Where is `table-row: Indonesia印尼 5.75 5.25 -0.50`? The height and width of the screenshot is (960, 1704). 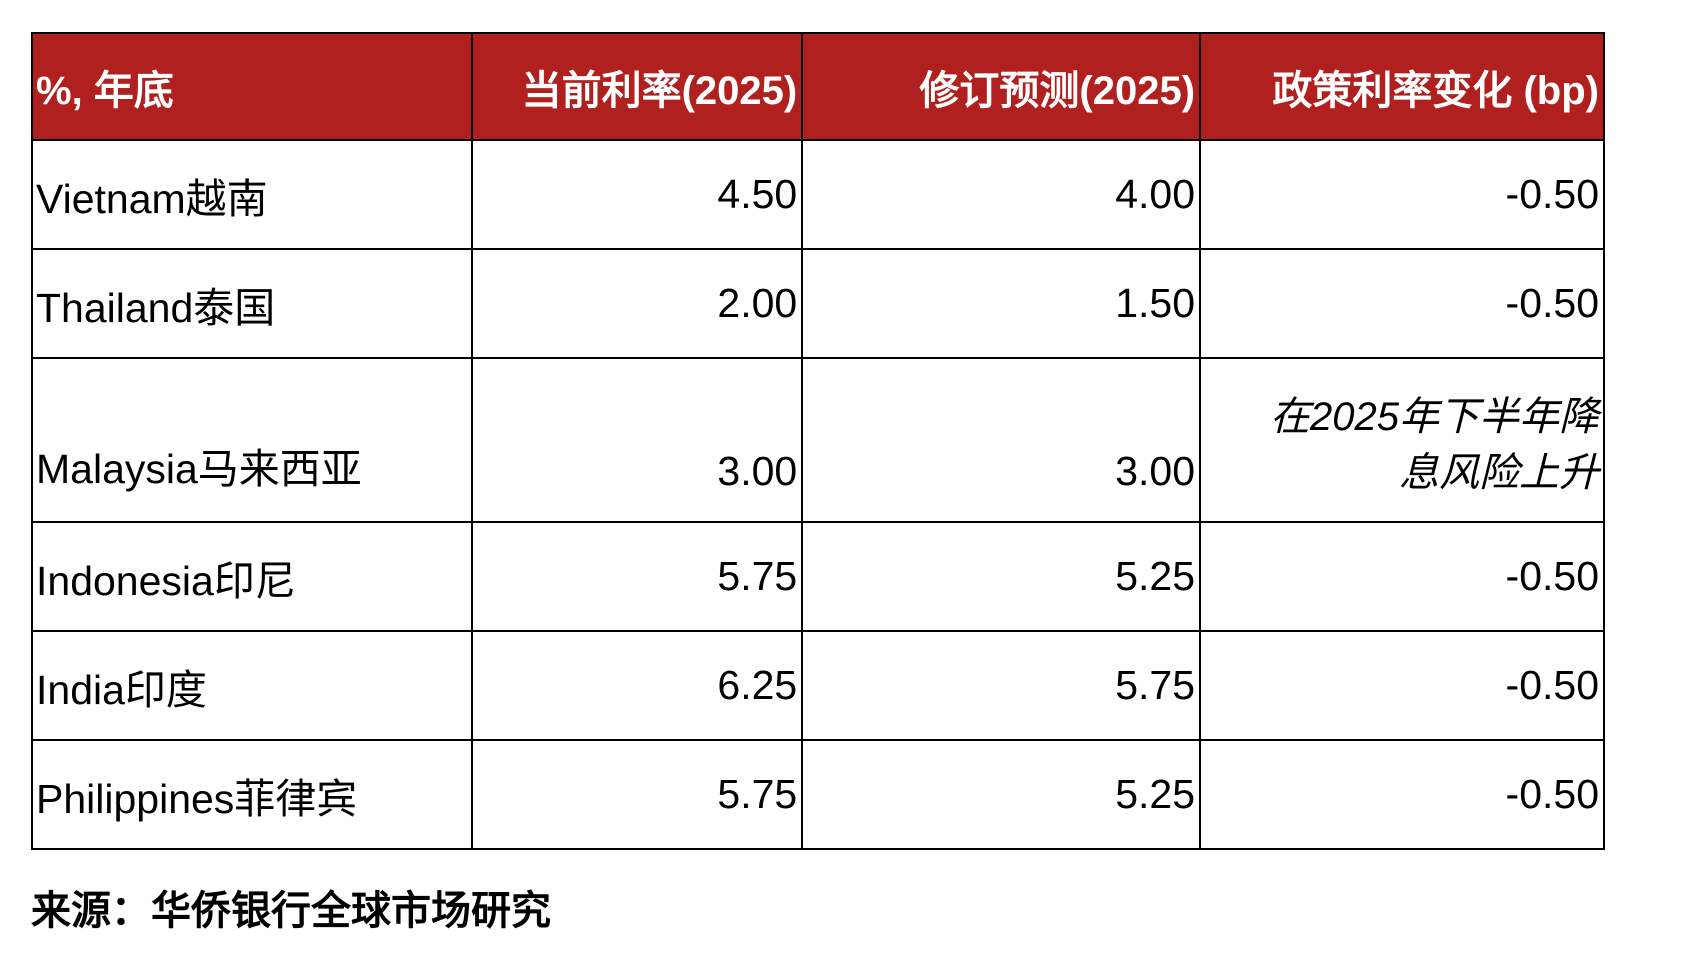 table-row: Indonesia印尼 5.75 5.25 -0.50 is located at coordinates (818, 576).